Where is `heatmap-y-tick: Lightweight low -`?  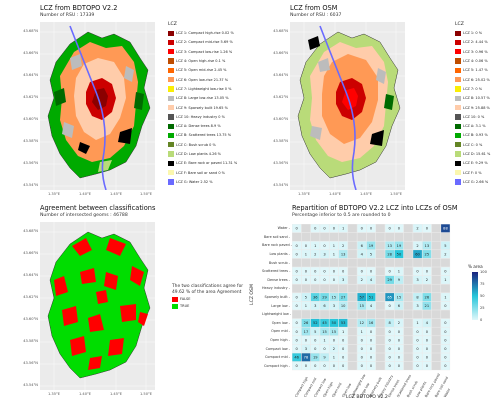
heatmap-y-tick: Lightweight low - is located at coordinates (277, 314).